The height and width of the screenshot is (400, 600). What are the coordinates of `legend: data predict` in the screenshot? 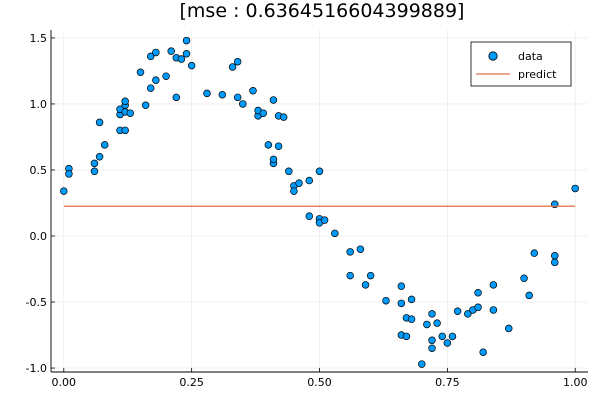 It's located at (521, 64).